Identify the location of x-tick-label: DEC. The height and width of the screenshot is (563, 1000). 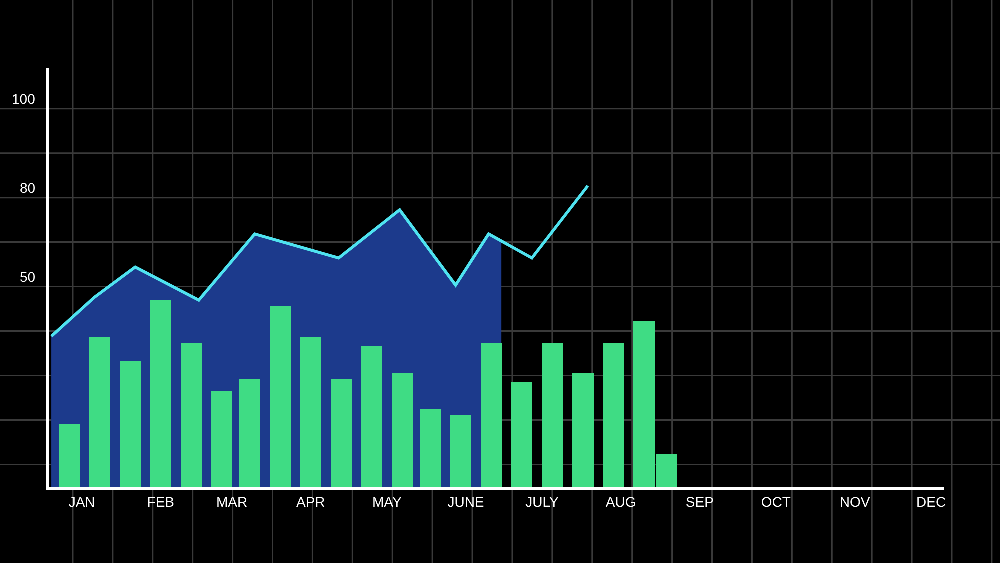
(931, 502).